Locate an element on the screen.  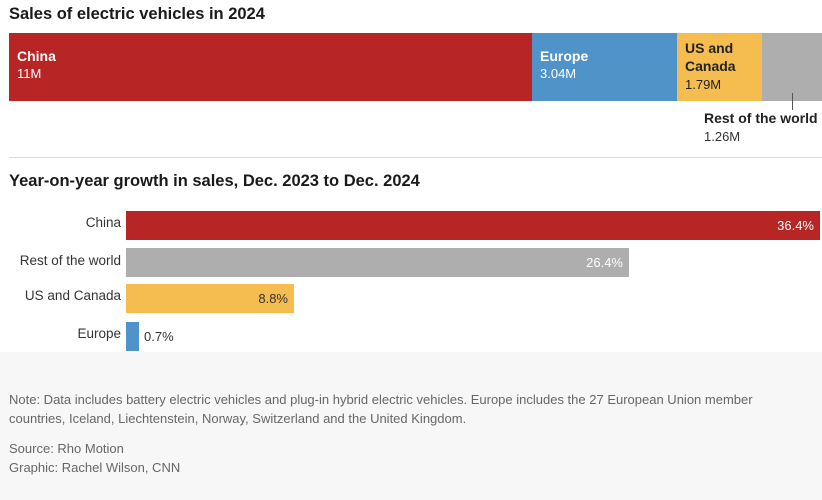
sales-segment-label-us-canada-line1: US and is located at coordinates (709, 48).